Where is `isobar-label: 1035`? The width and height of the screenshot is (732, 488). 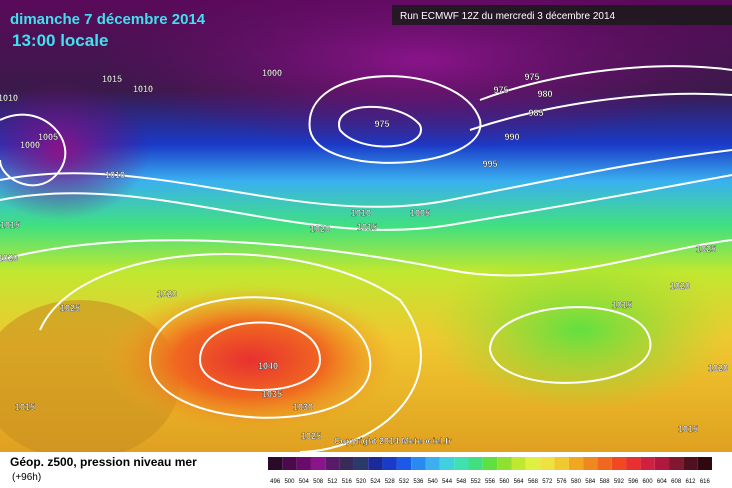 isobar-label: 1035 is located at coordinates (272, 394).